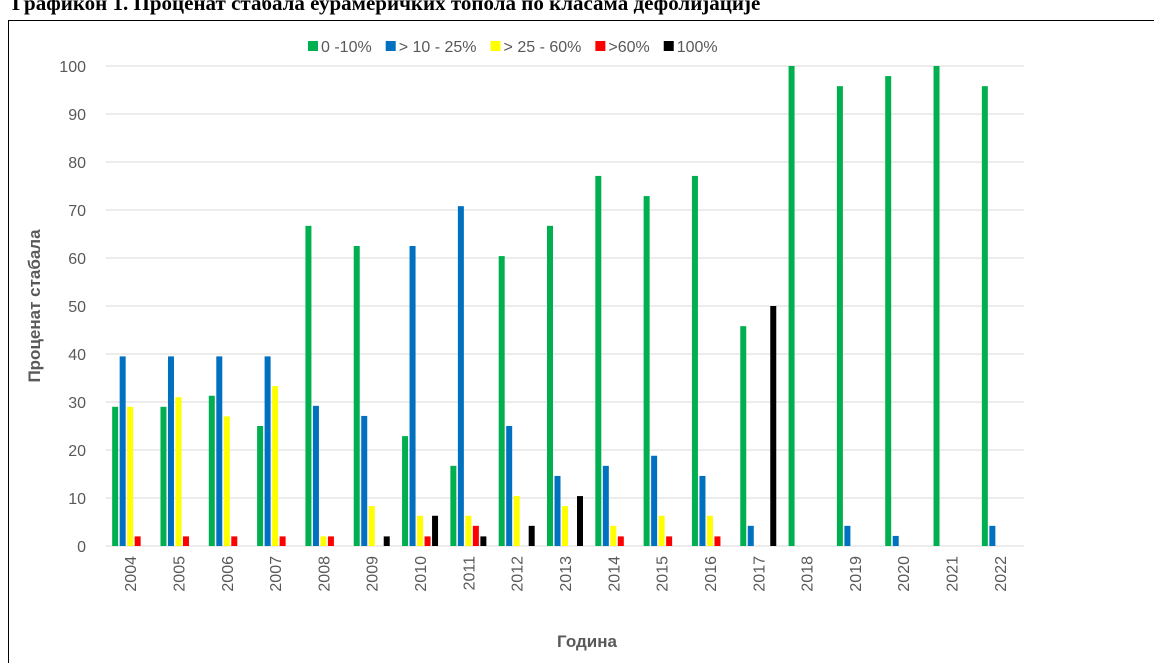 Image resolution: width=1154 pixels, height=663 pixels. I want to click on x-tick-label: 2005, so click(179, 574).